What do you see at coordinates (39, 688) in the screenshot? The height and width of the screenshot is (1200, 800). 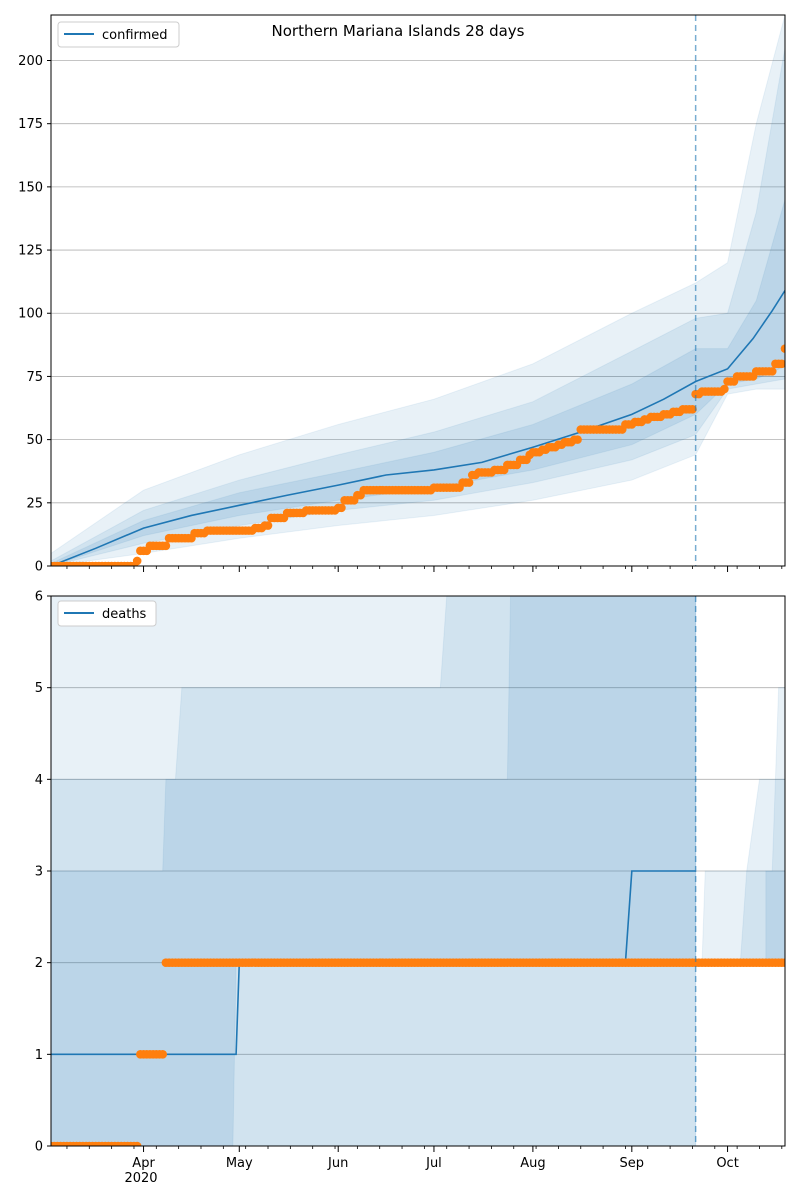 I see `deaths-ytick-label: 5` at bounding box center [39, 688].